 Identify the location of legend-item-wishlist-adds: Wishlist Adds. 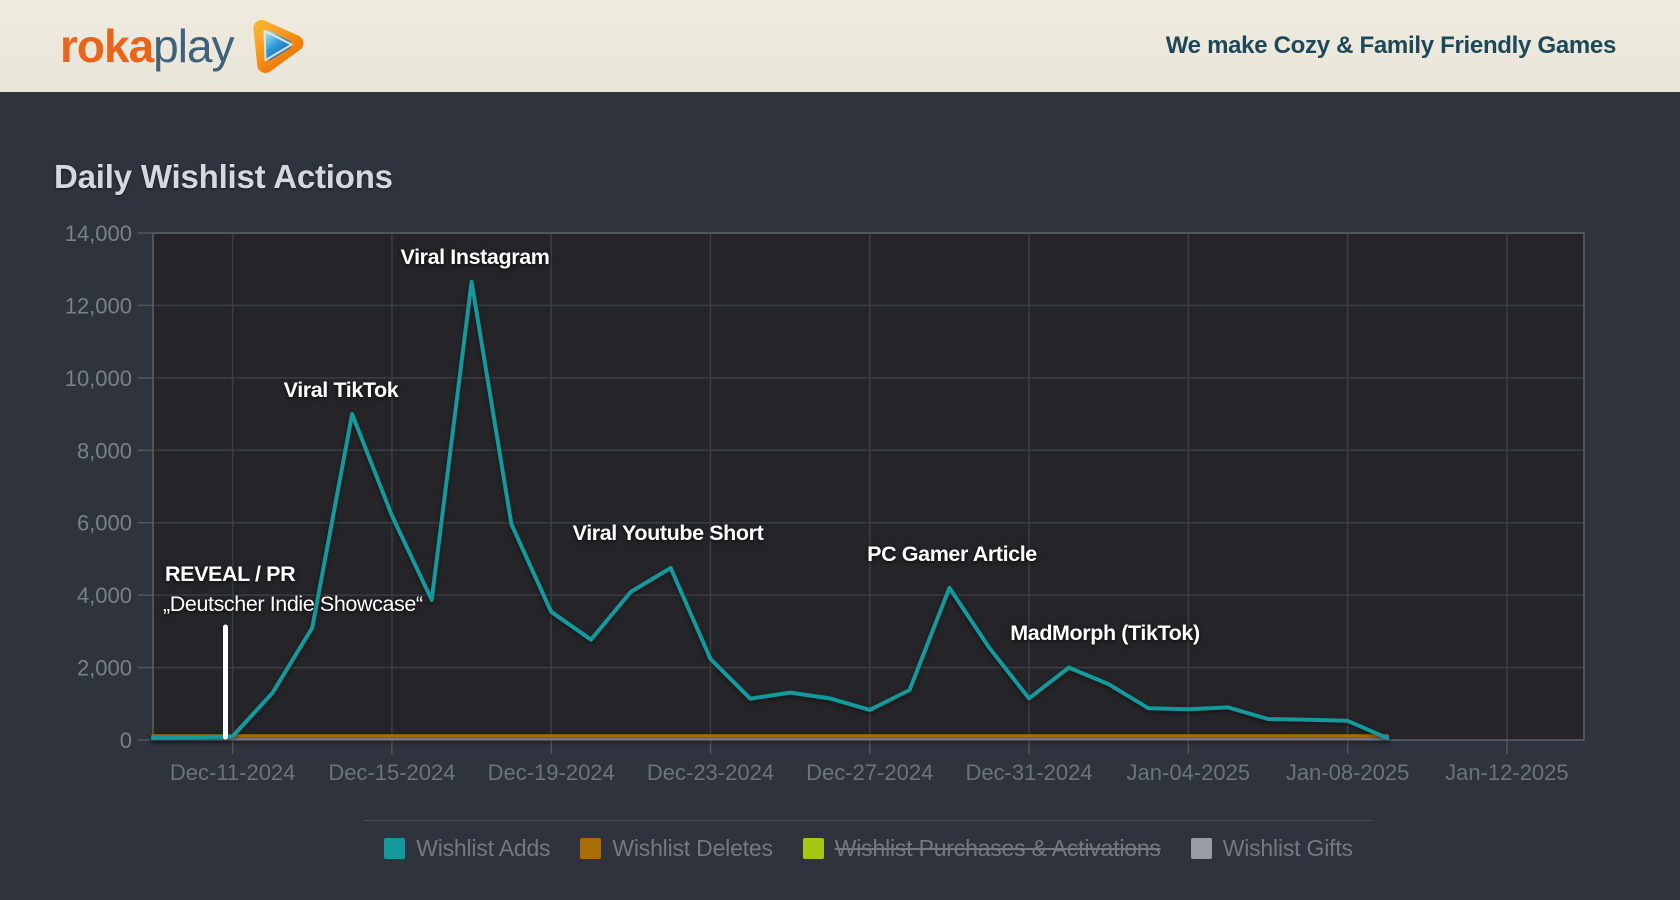
(467, 848).